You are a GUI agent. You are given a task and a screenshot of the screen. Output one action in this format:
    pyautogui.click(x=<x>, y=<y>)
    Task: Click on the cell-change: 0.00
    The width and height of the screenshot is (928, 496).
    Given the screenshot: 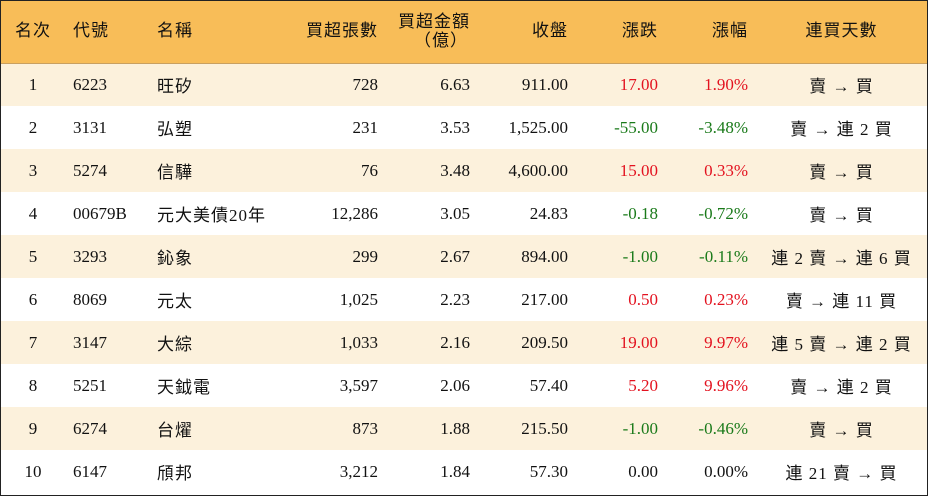 What is the action you would take?
    pyautogui.click(x=643, y=471)
    